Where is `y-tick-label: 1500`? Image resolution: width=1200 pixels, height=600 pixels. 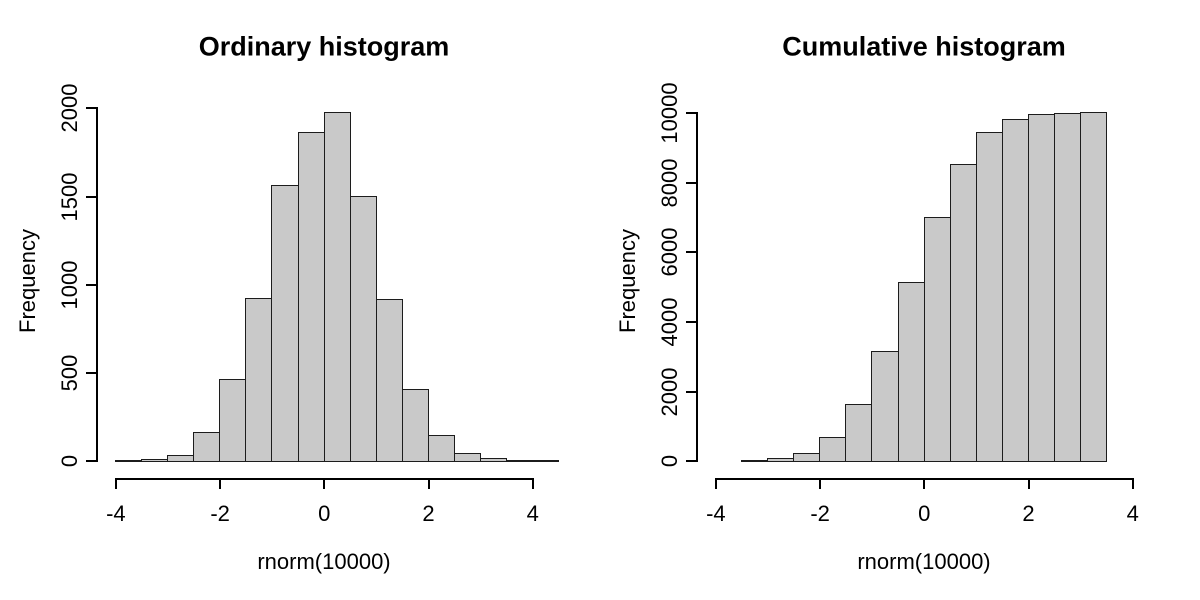 y-tick-label: 1500 is located at coordinates (69, 197).